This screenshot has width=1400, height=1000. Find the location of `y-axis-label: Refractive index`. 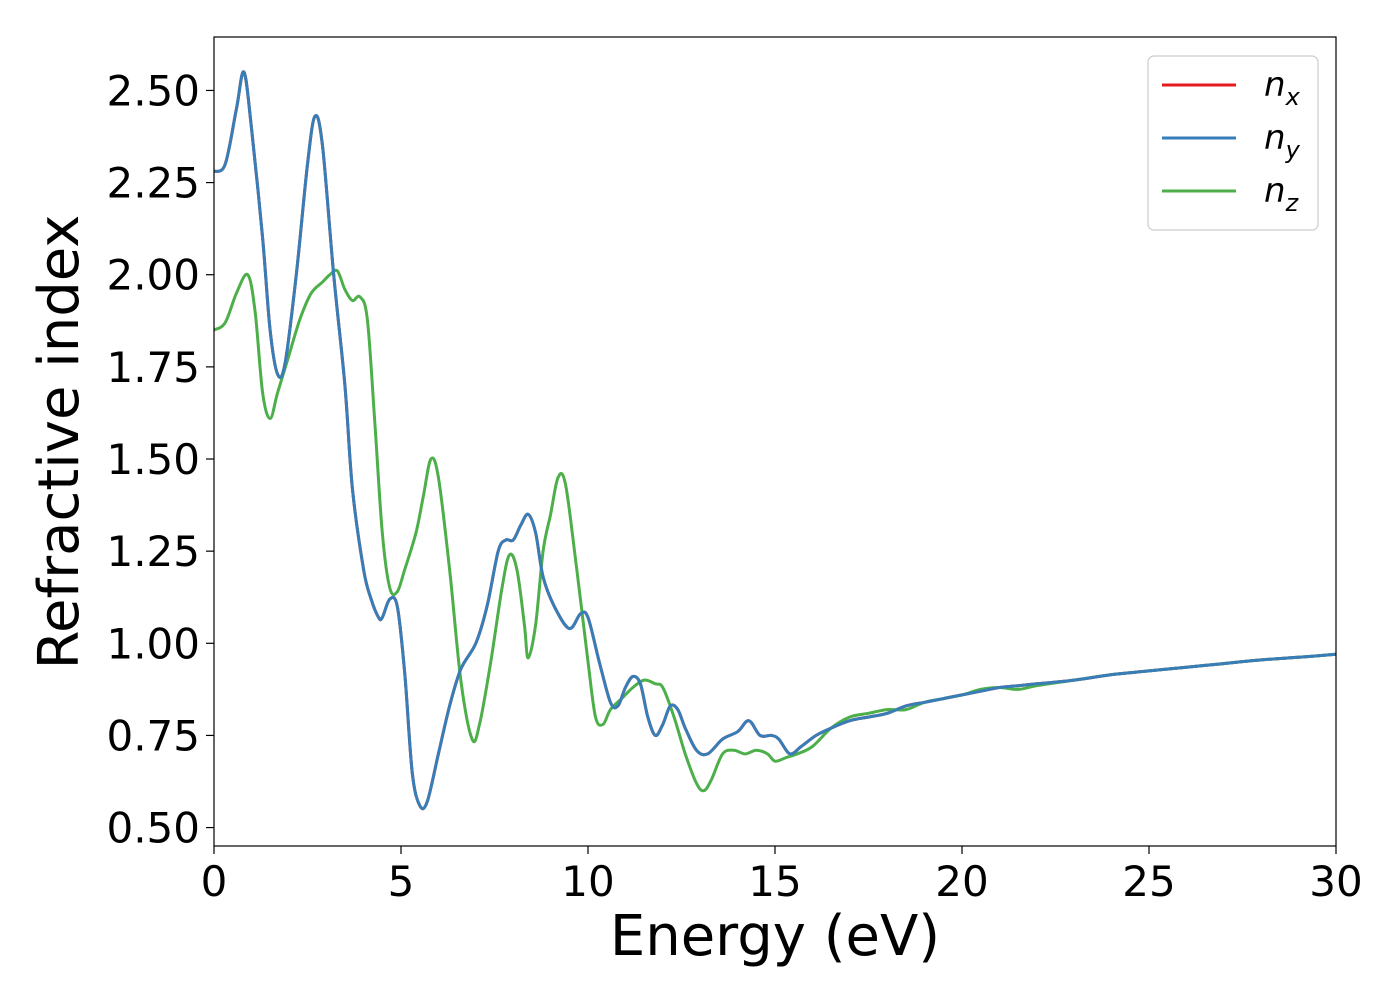

y-axis-label: Refractive index is located at coordinates (59, 442).